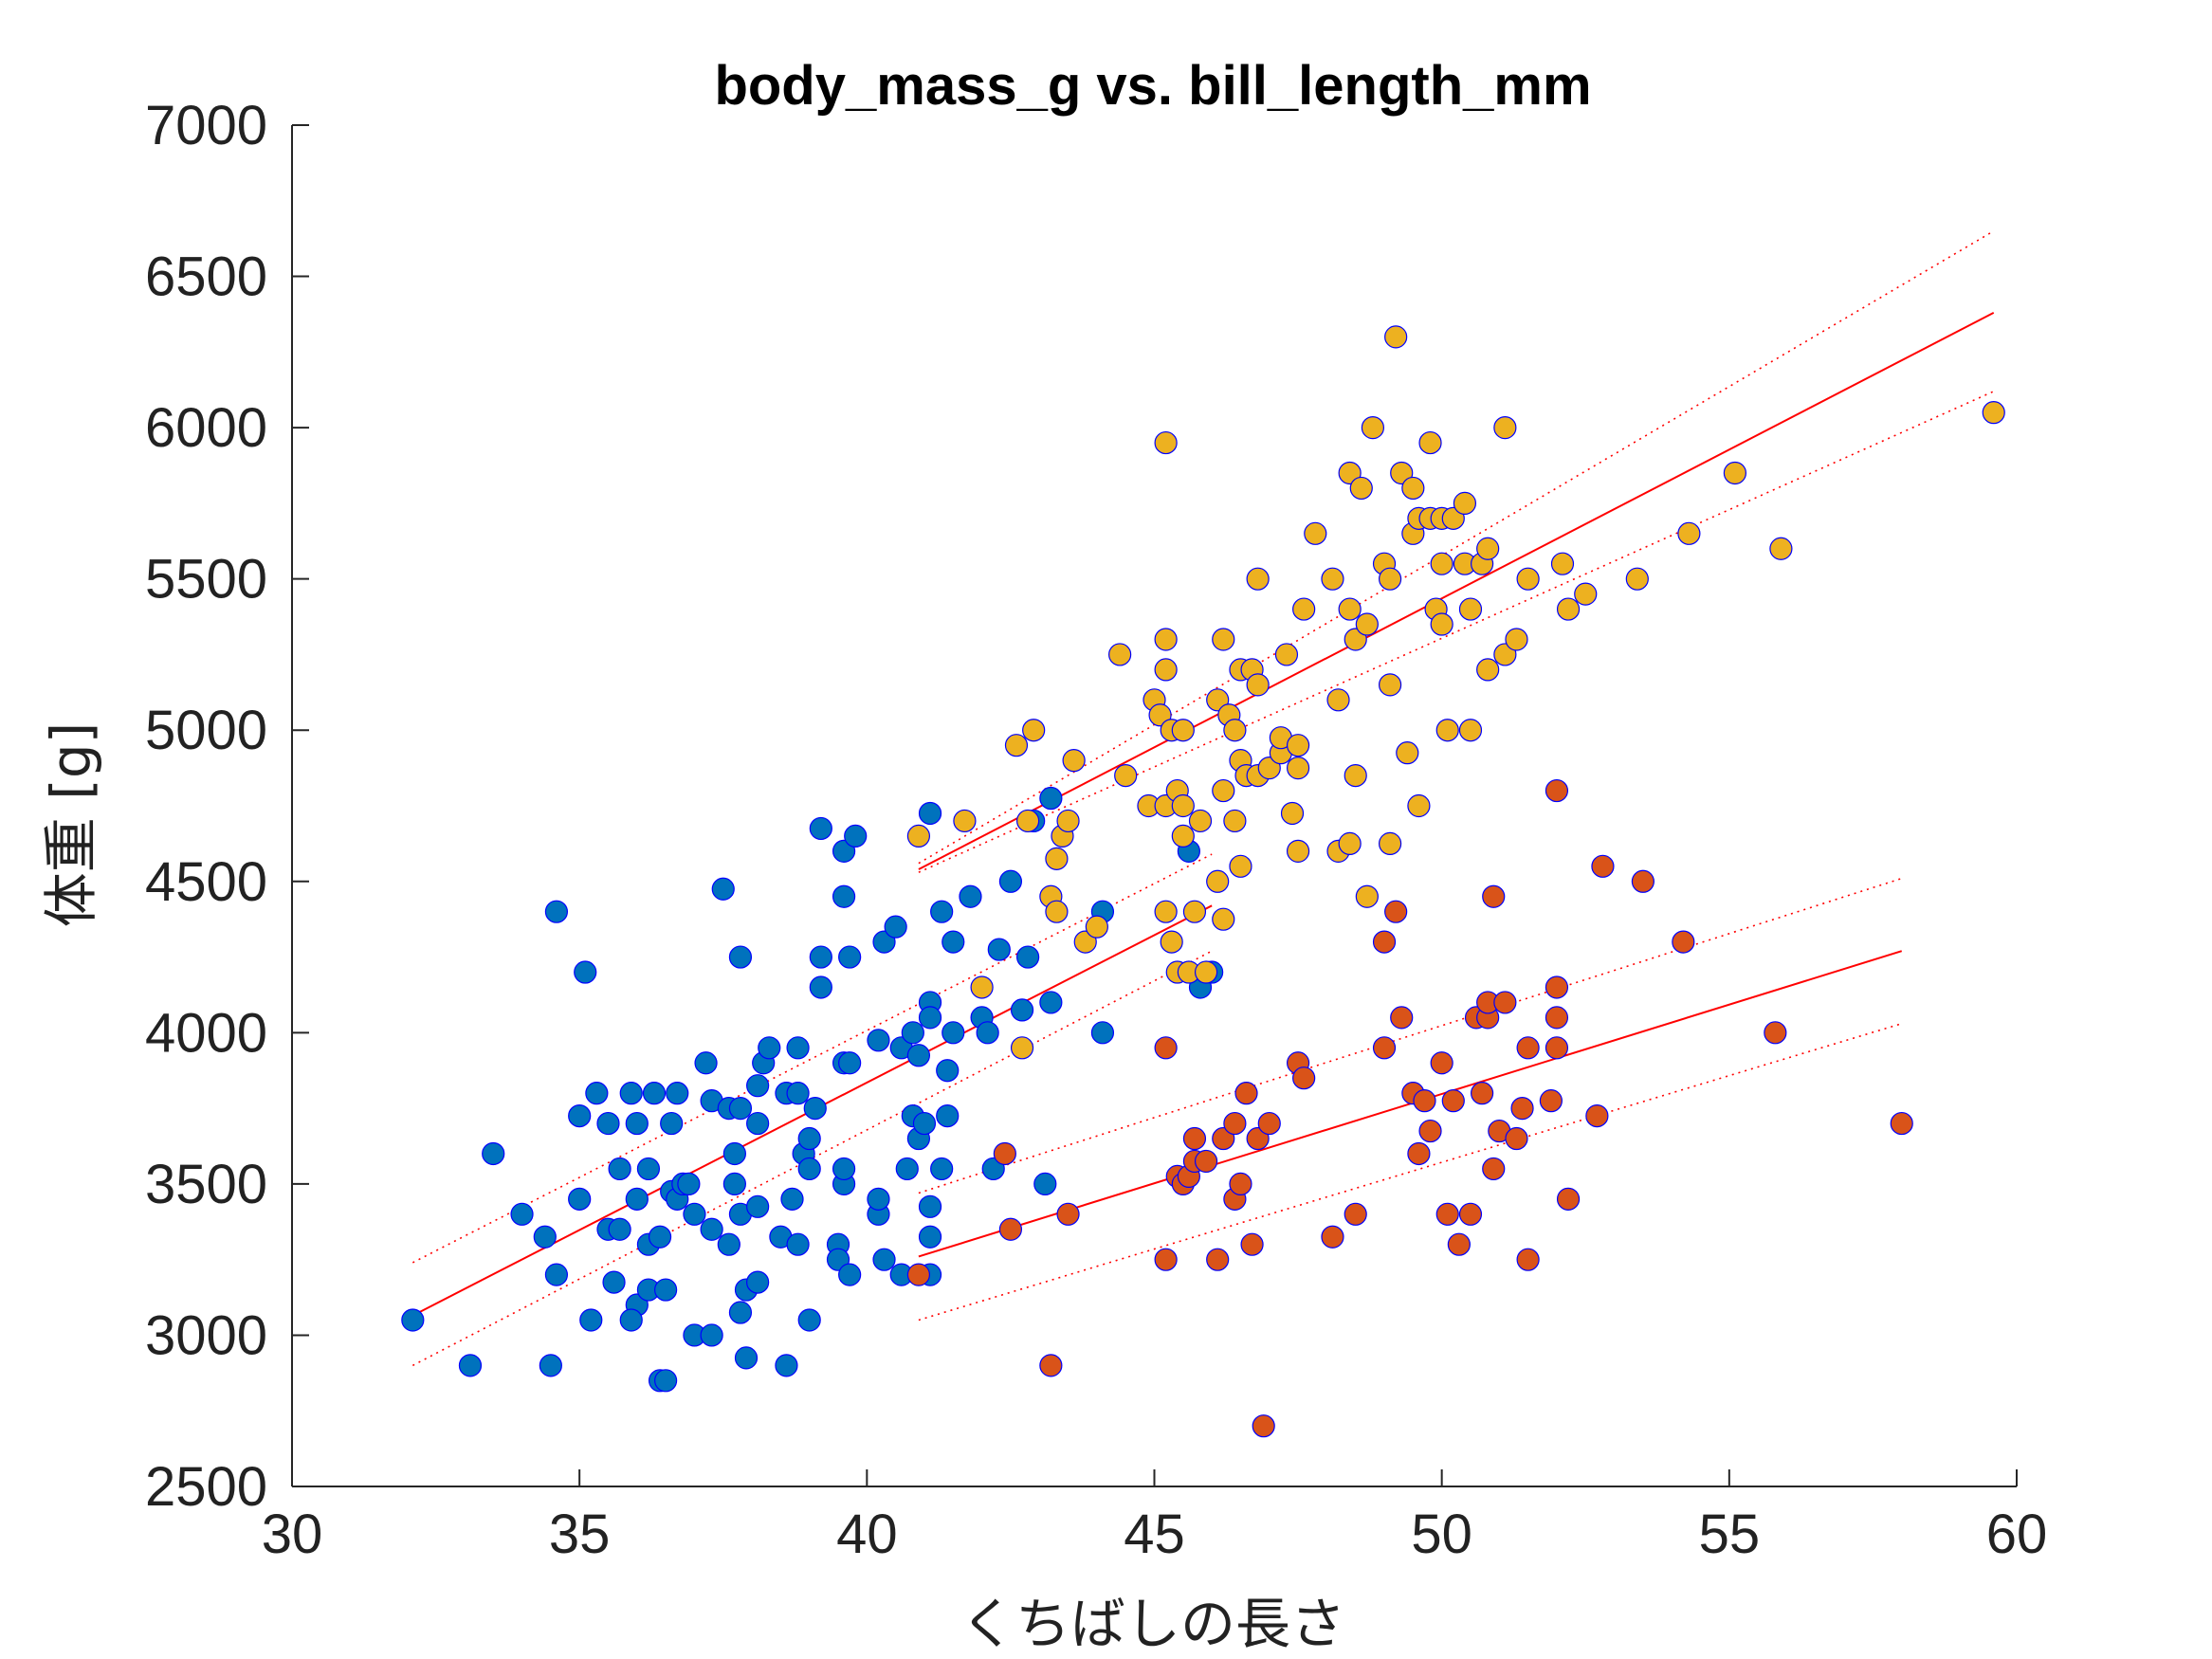 This screenshot has width=2212, height=1659. What do you see at coordinates (1730, 1534) in the screenshot?
I see `x-tick-label: 55` at bounding box center [1730, 1534].